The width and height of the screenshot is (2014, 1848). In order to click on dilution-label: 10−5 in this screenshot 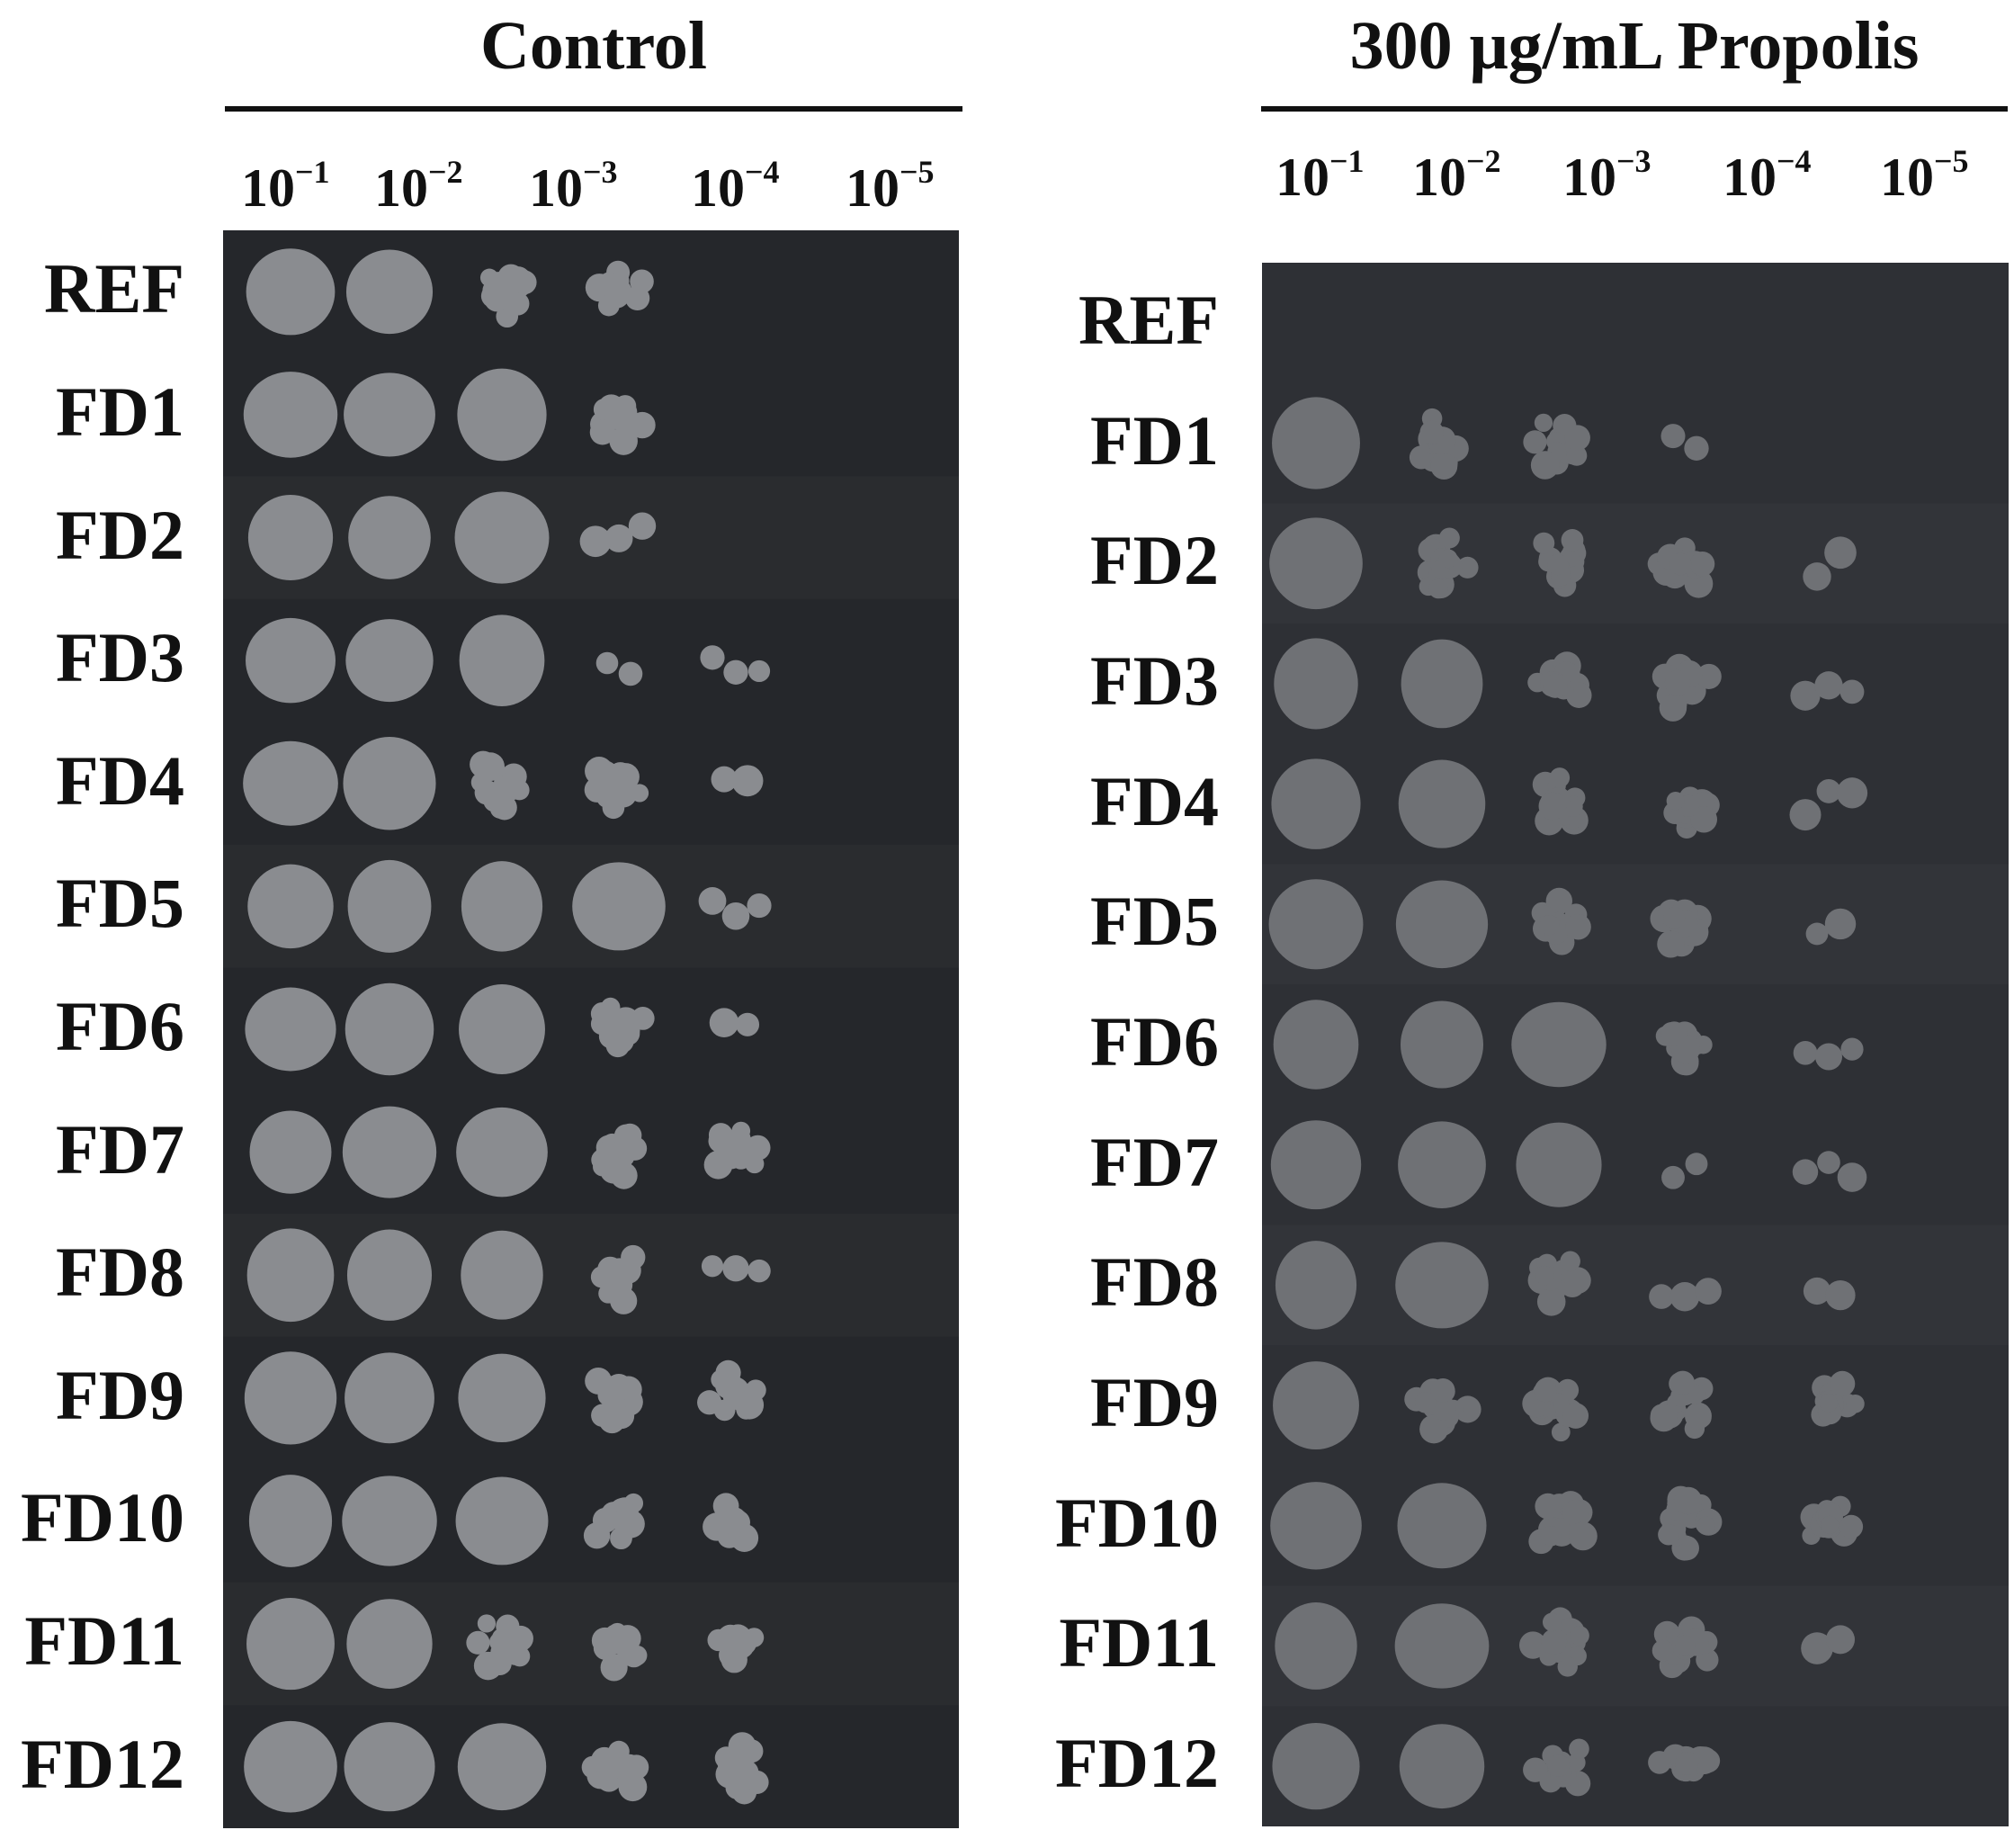, I will do `click(890, 187)`.